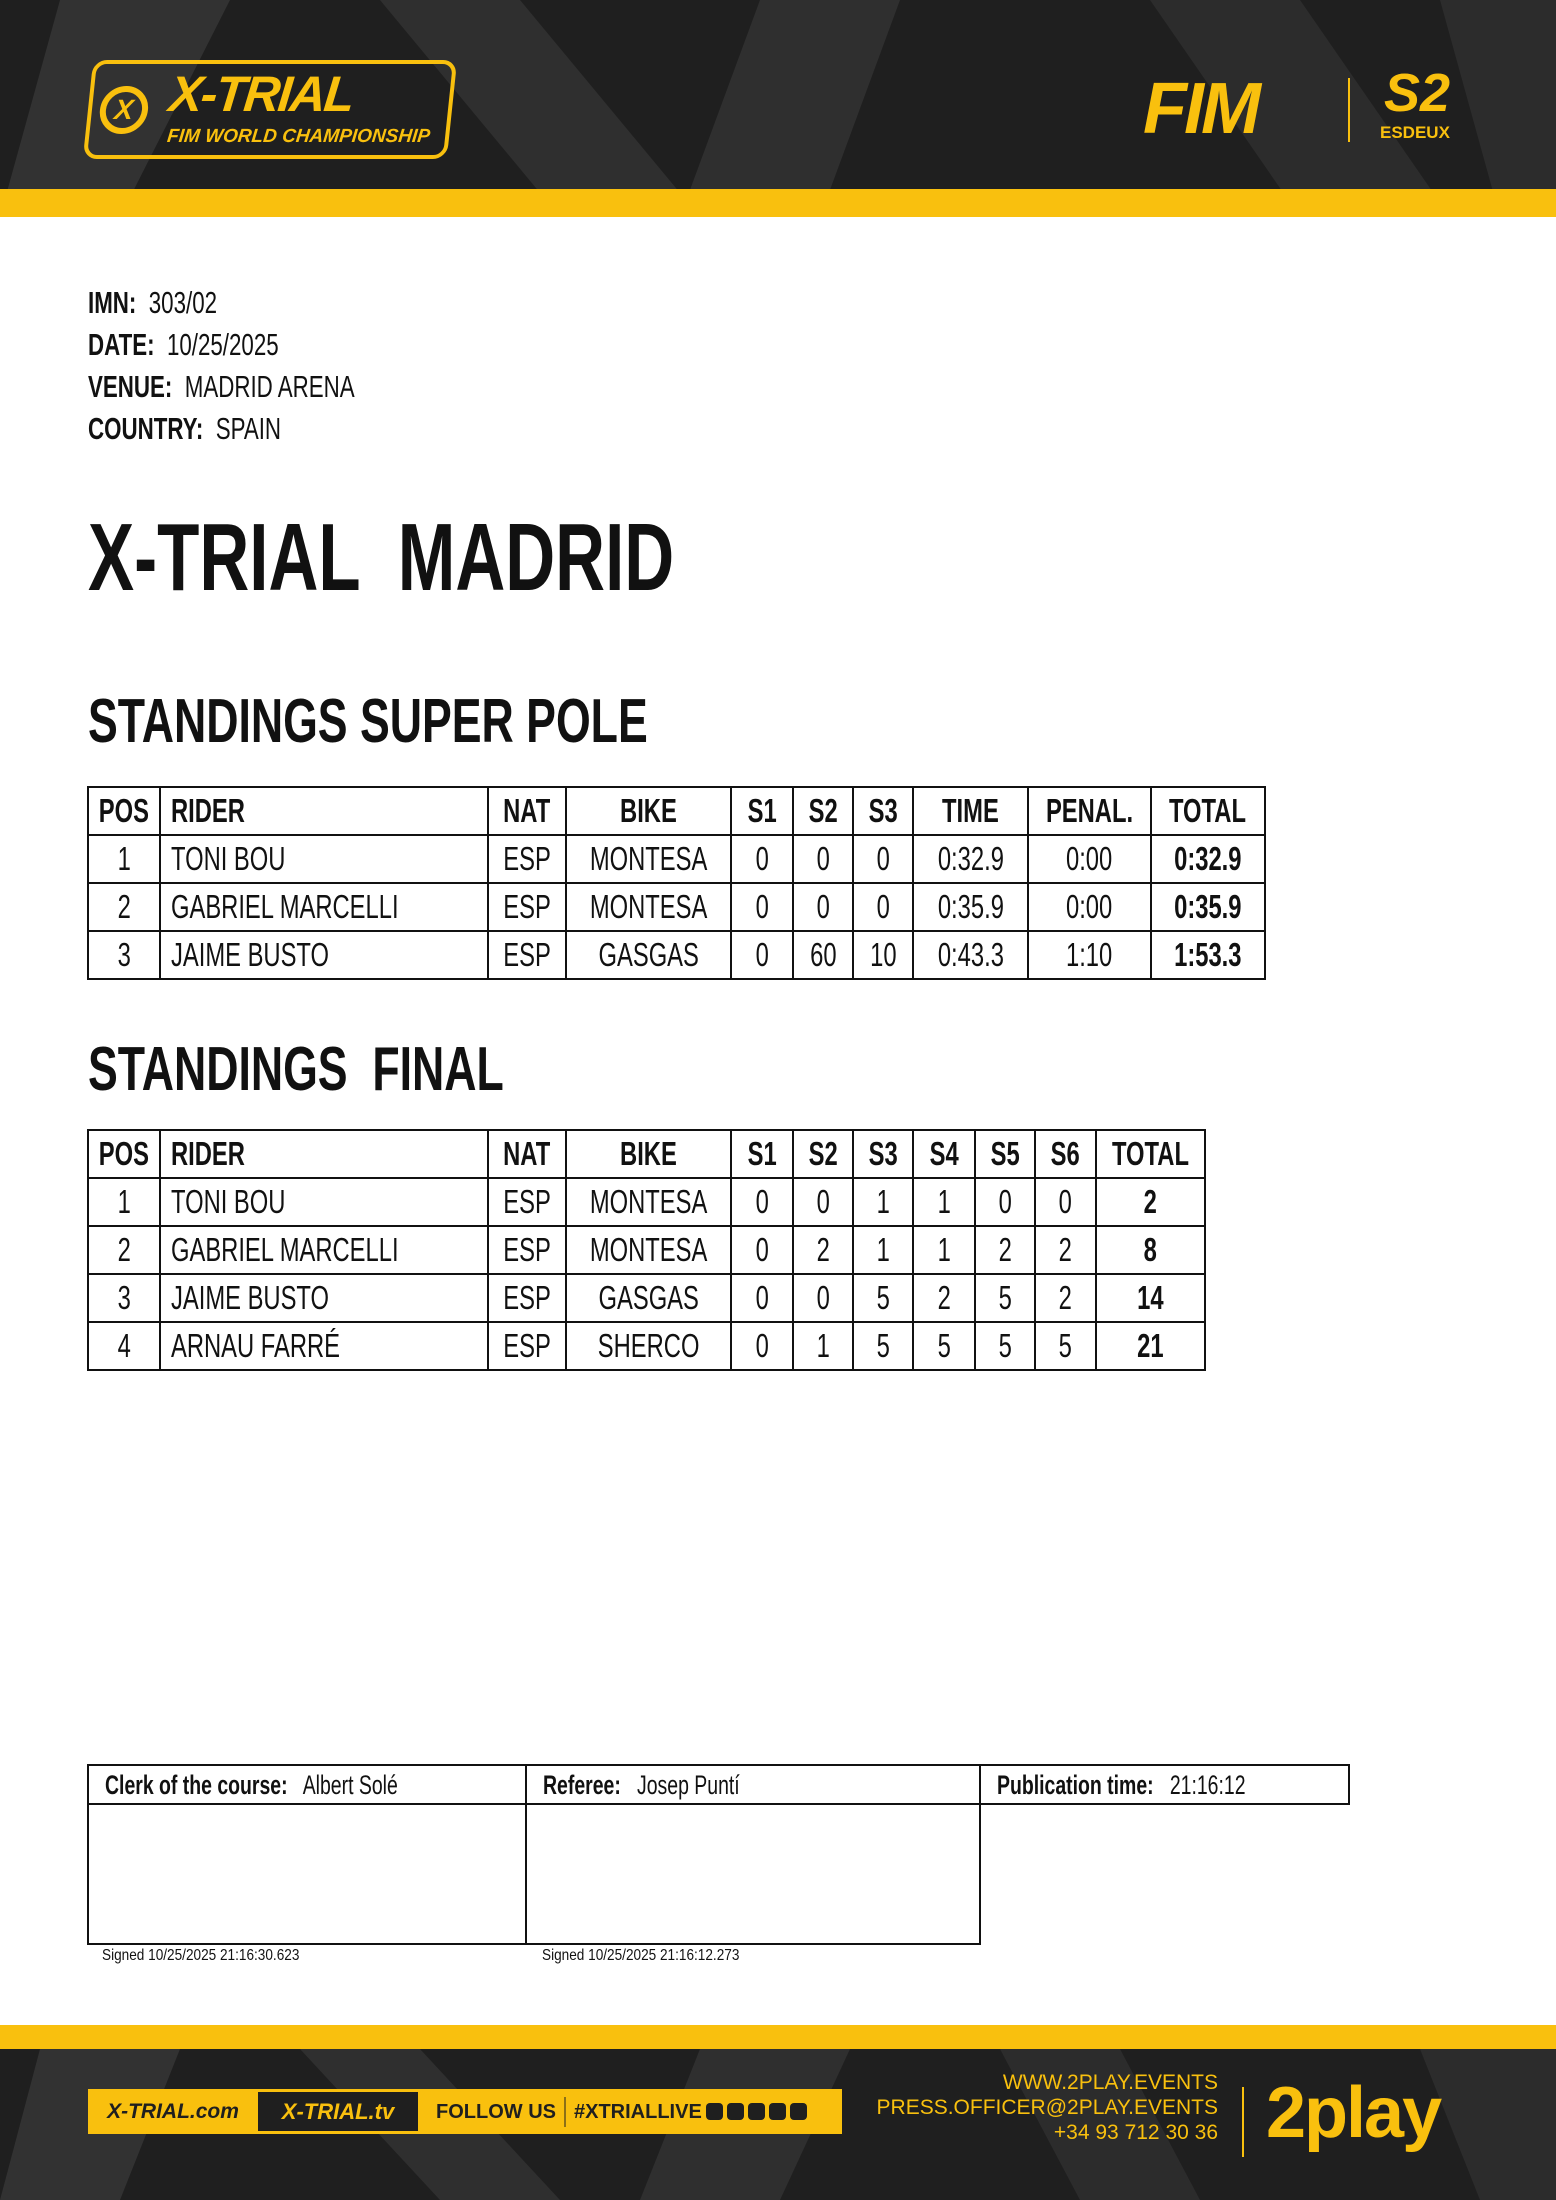 This screenshot has width=1556, height=2200. What do you see at coordinates (564, 2111) in the screenshot?
I see `social-divider` at bounding box center [564, 2111].